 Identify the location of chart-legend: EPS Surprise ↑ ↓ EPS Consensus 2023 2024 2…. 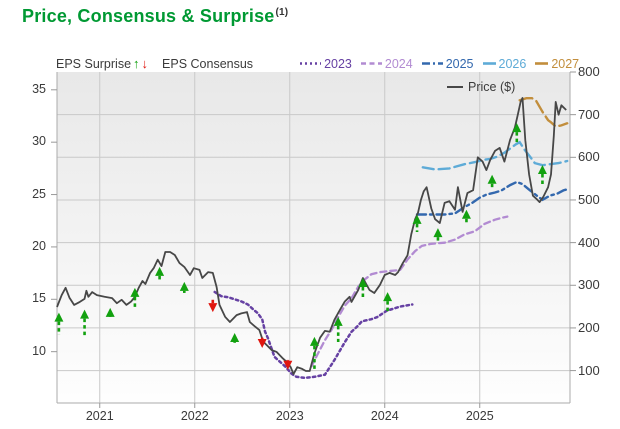
(317, 63).